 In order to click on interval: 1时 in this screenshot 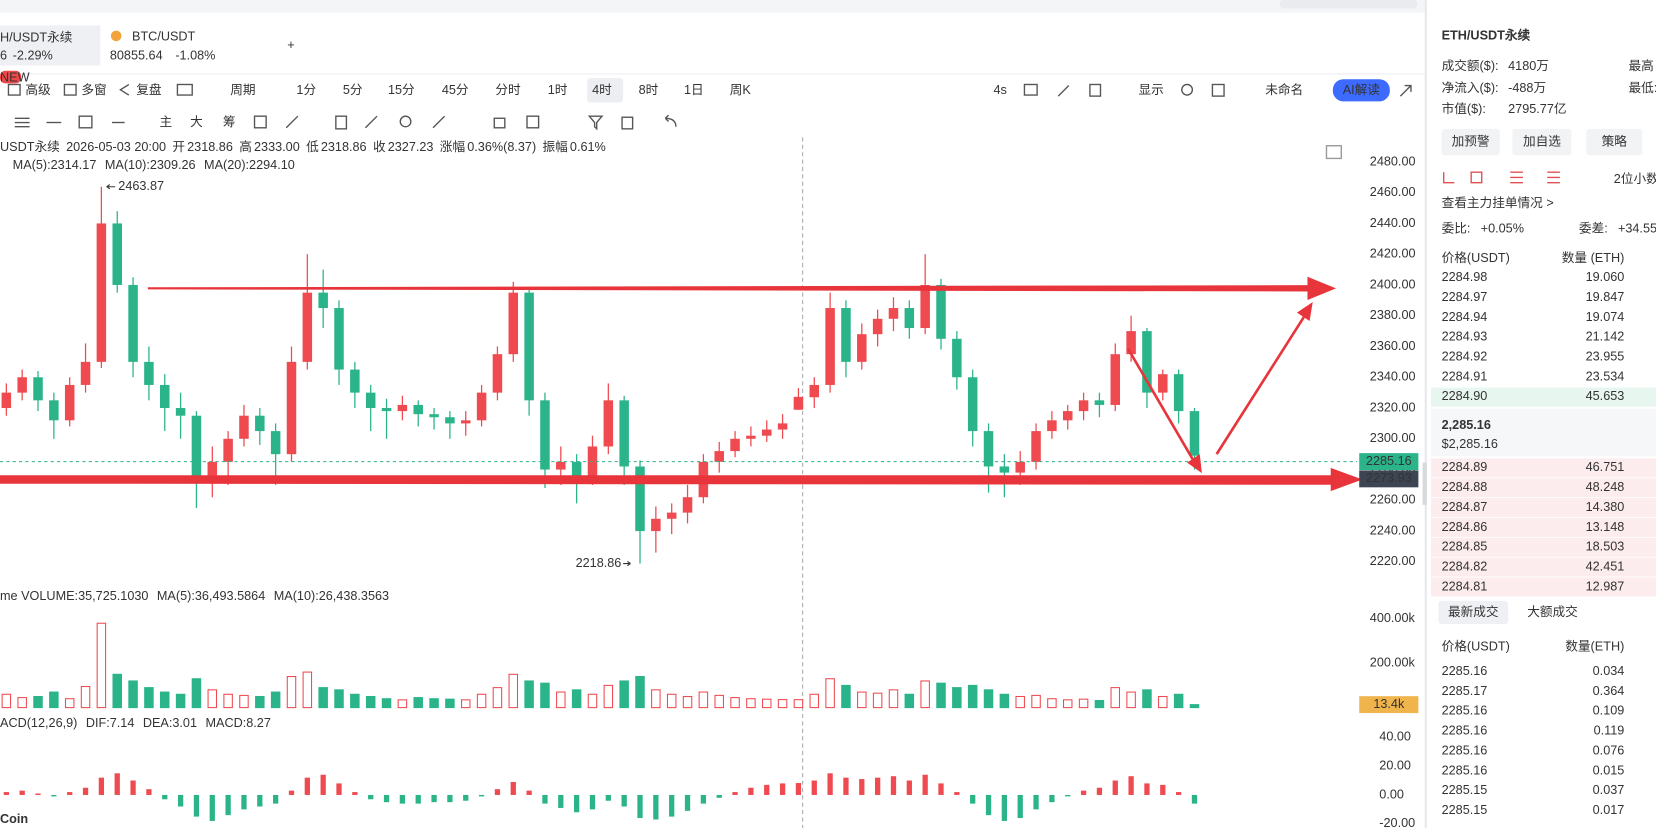, I will do `click(558, 90)`.